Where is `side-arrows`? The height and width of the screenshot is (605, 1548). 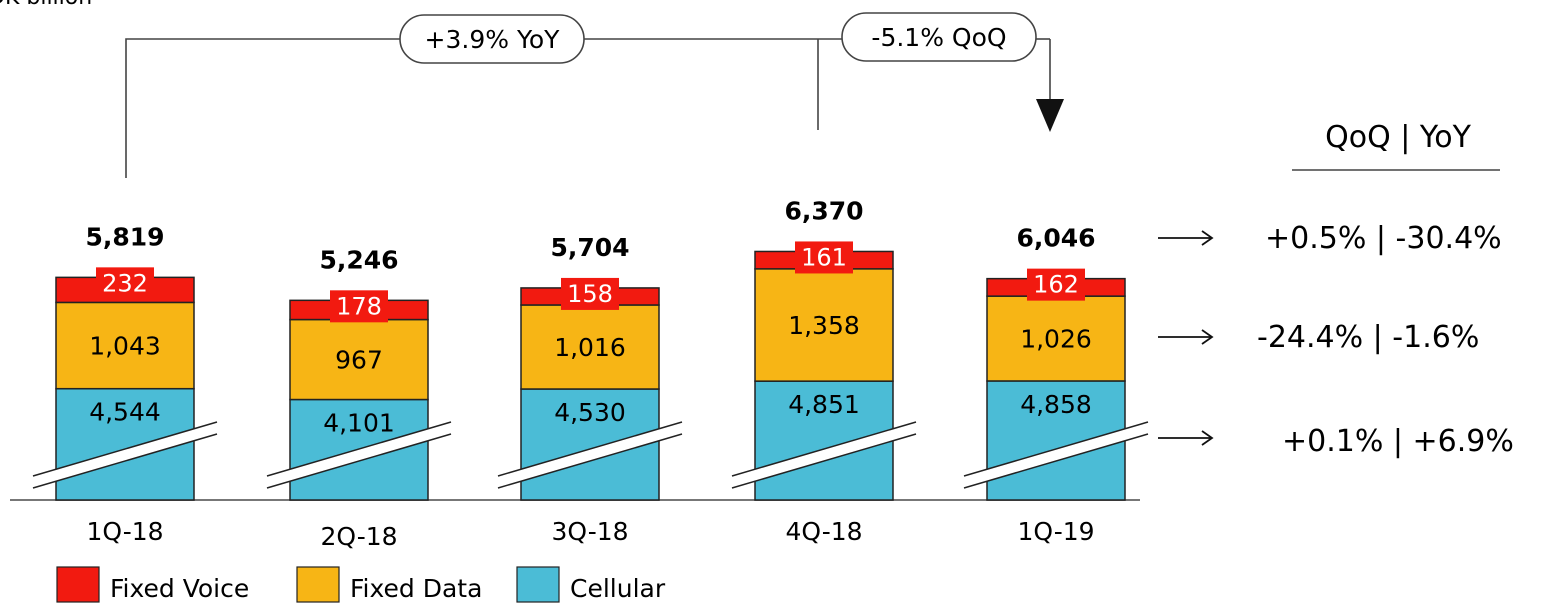
side-arrows is located at coordinates (1186, 338).